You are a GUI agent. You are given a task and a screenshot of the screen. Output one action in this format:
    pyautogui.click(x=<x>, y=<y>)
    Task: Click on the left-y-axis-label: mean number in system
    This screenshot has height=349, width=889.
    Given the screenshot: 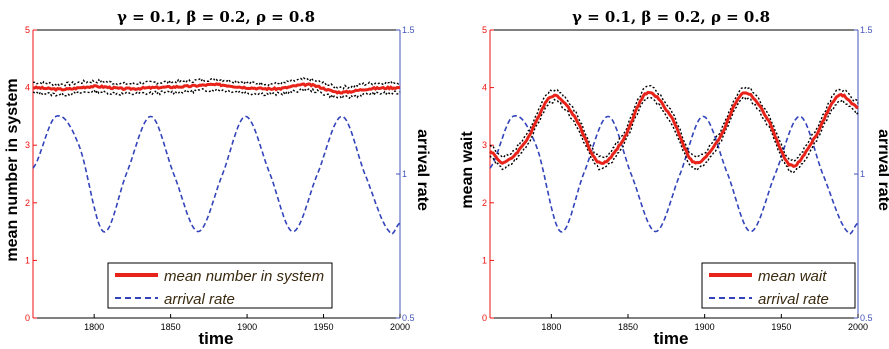 What is the action you would take?
    pyautogui.click(x=12, y=169)
    